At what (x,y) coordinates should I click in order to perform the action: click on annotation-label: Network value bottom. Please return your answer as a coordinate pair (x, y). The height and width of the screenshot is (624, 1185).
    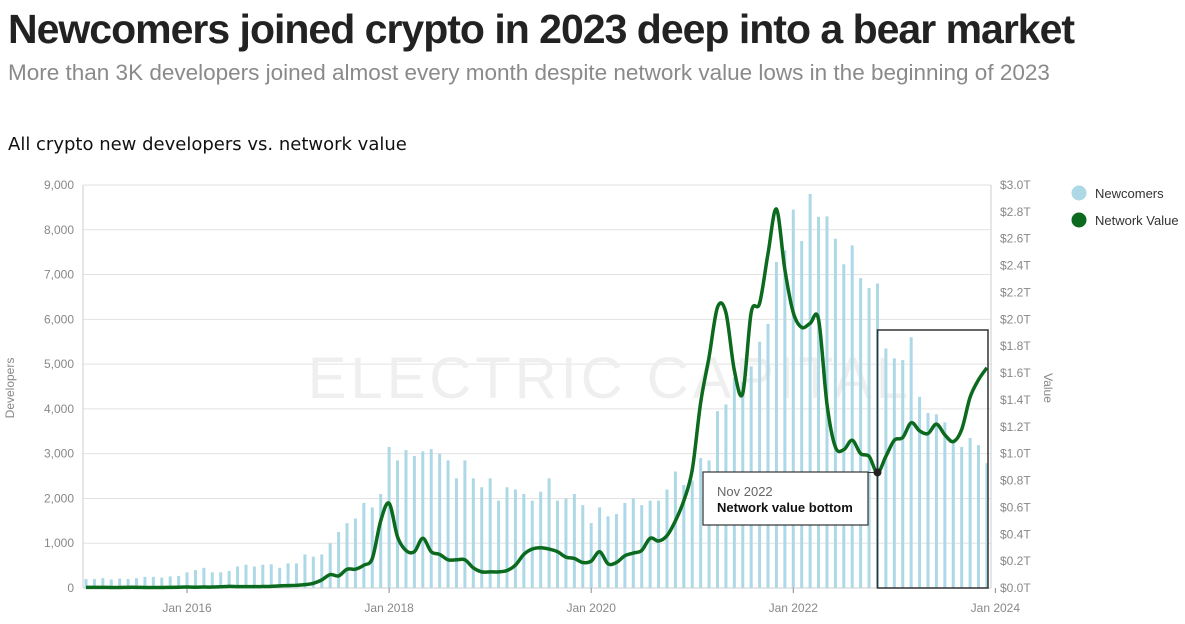
    Looking at the image, I should click on (785, 507).